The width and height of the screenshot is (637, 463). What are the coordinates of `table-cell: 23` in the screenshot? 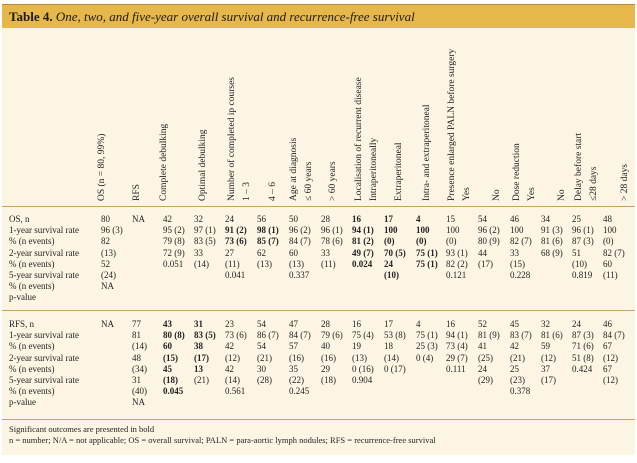 It's located at (229, 324).